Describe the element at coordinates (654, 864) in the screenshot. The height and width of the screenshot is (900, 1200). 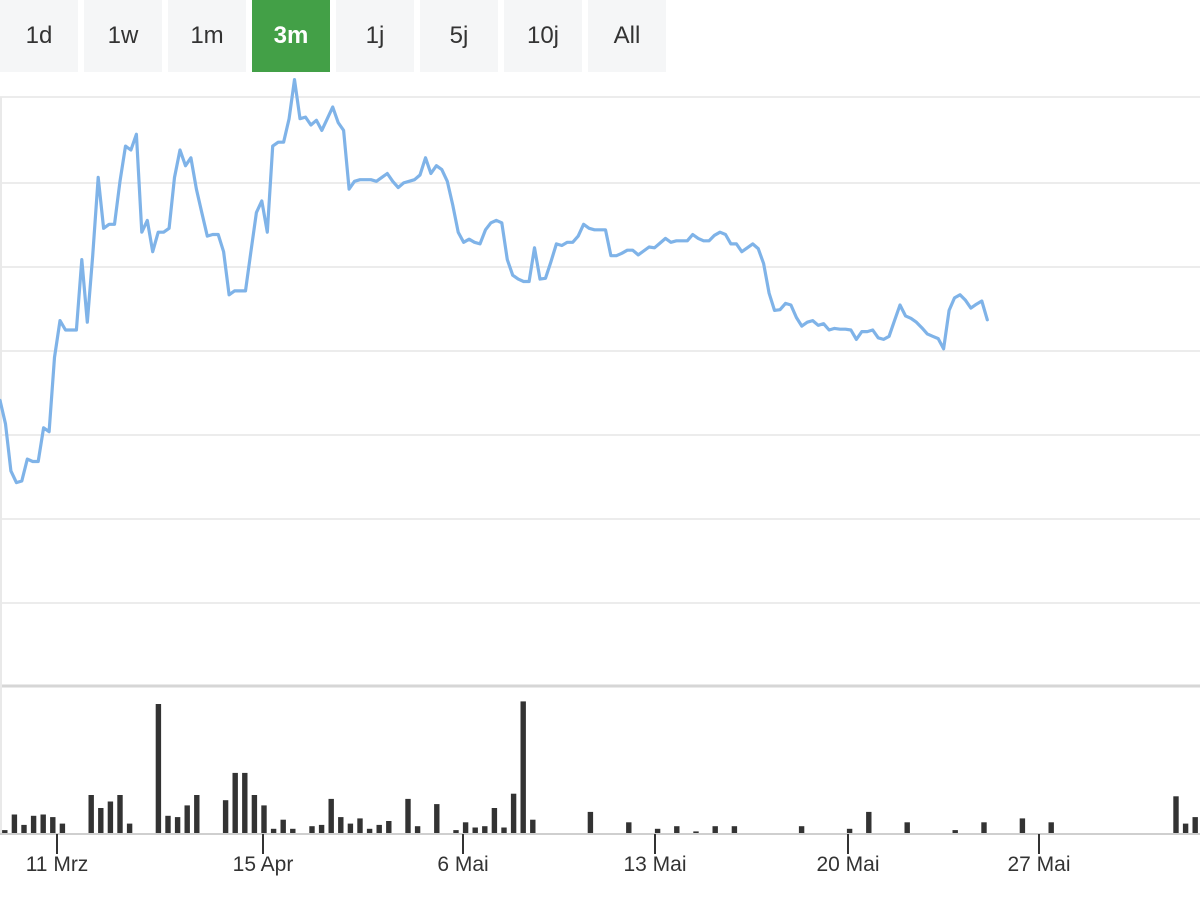
I see `x-tick-label: 13 Mai` at that location.